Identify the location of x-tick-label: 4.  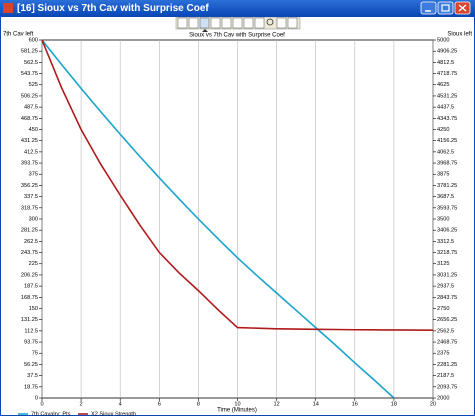
(120, 404).